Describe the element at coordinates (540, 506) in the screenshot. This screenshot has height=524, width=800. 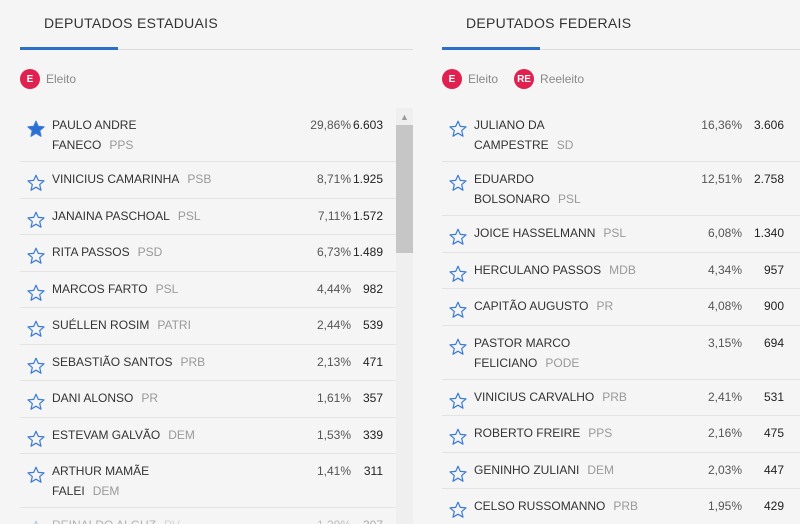
I see `candidate-name-text: CELSO RUSSOMANNO` at that location.